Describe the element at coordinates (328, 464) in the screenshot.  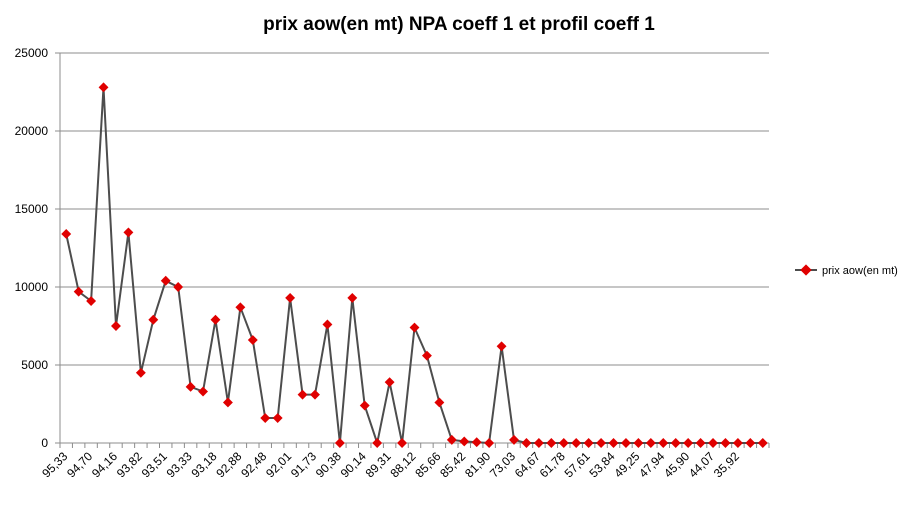
I see `x-tick-label: 90,38` at that location.